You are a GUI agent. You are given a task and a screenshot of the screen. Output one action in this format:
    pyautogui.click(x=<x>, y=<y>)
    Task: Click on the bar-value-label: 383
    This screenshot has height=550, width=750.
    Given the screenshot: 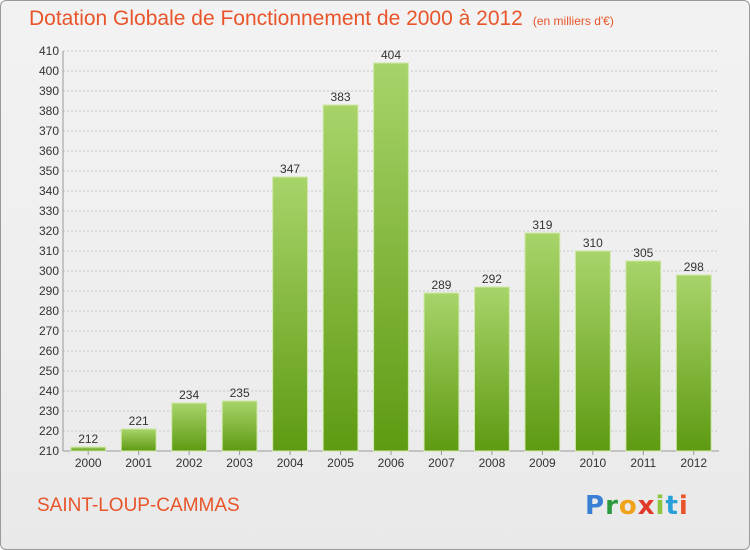 What is the action you would take?
    pyautogui.click(x=341, y=97)
    